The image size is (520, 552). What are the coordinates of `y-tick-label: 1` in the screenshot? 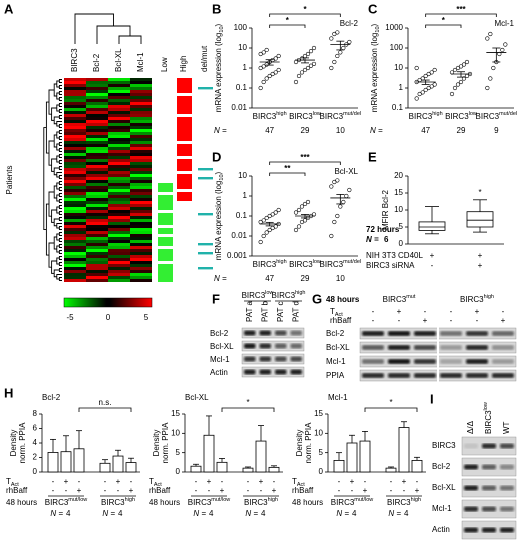 It's located at (245, 195).